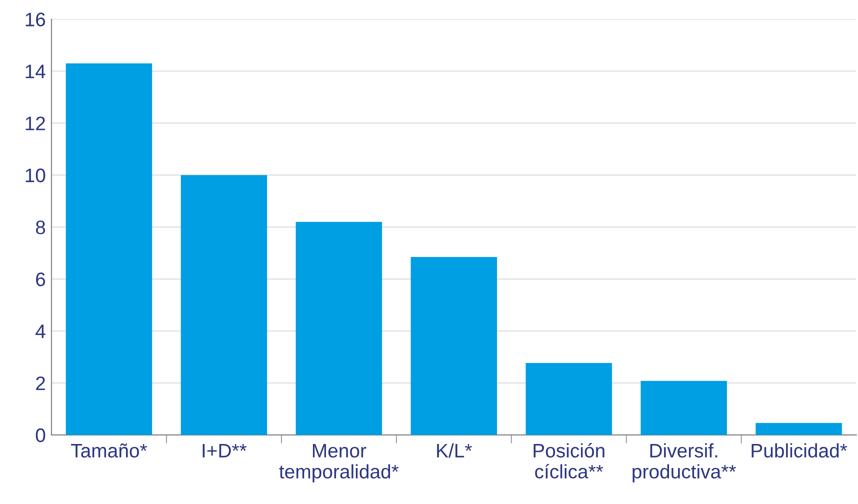 This screenshot has height=504, width=858. I want to click on y-tick-label: 14, so click(36, 71).